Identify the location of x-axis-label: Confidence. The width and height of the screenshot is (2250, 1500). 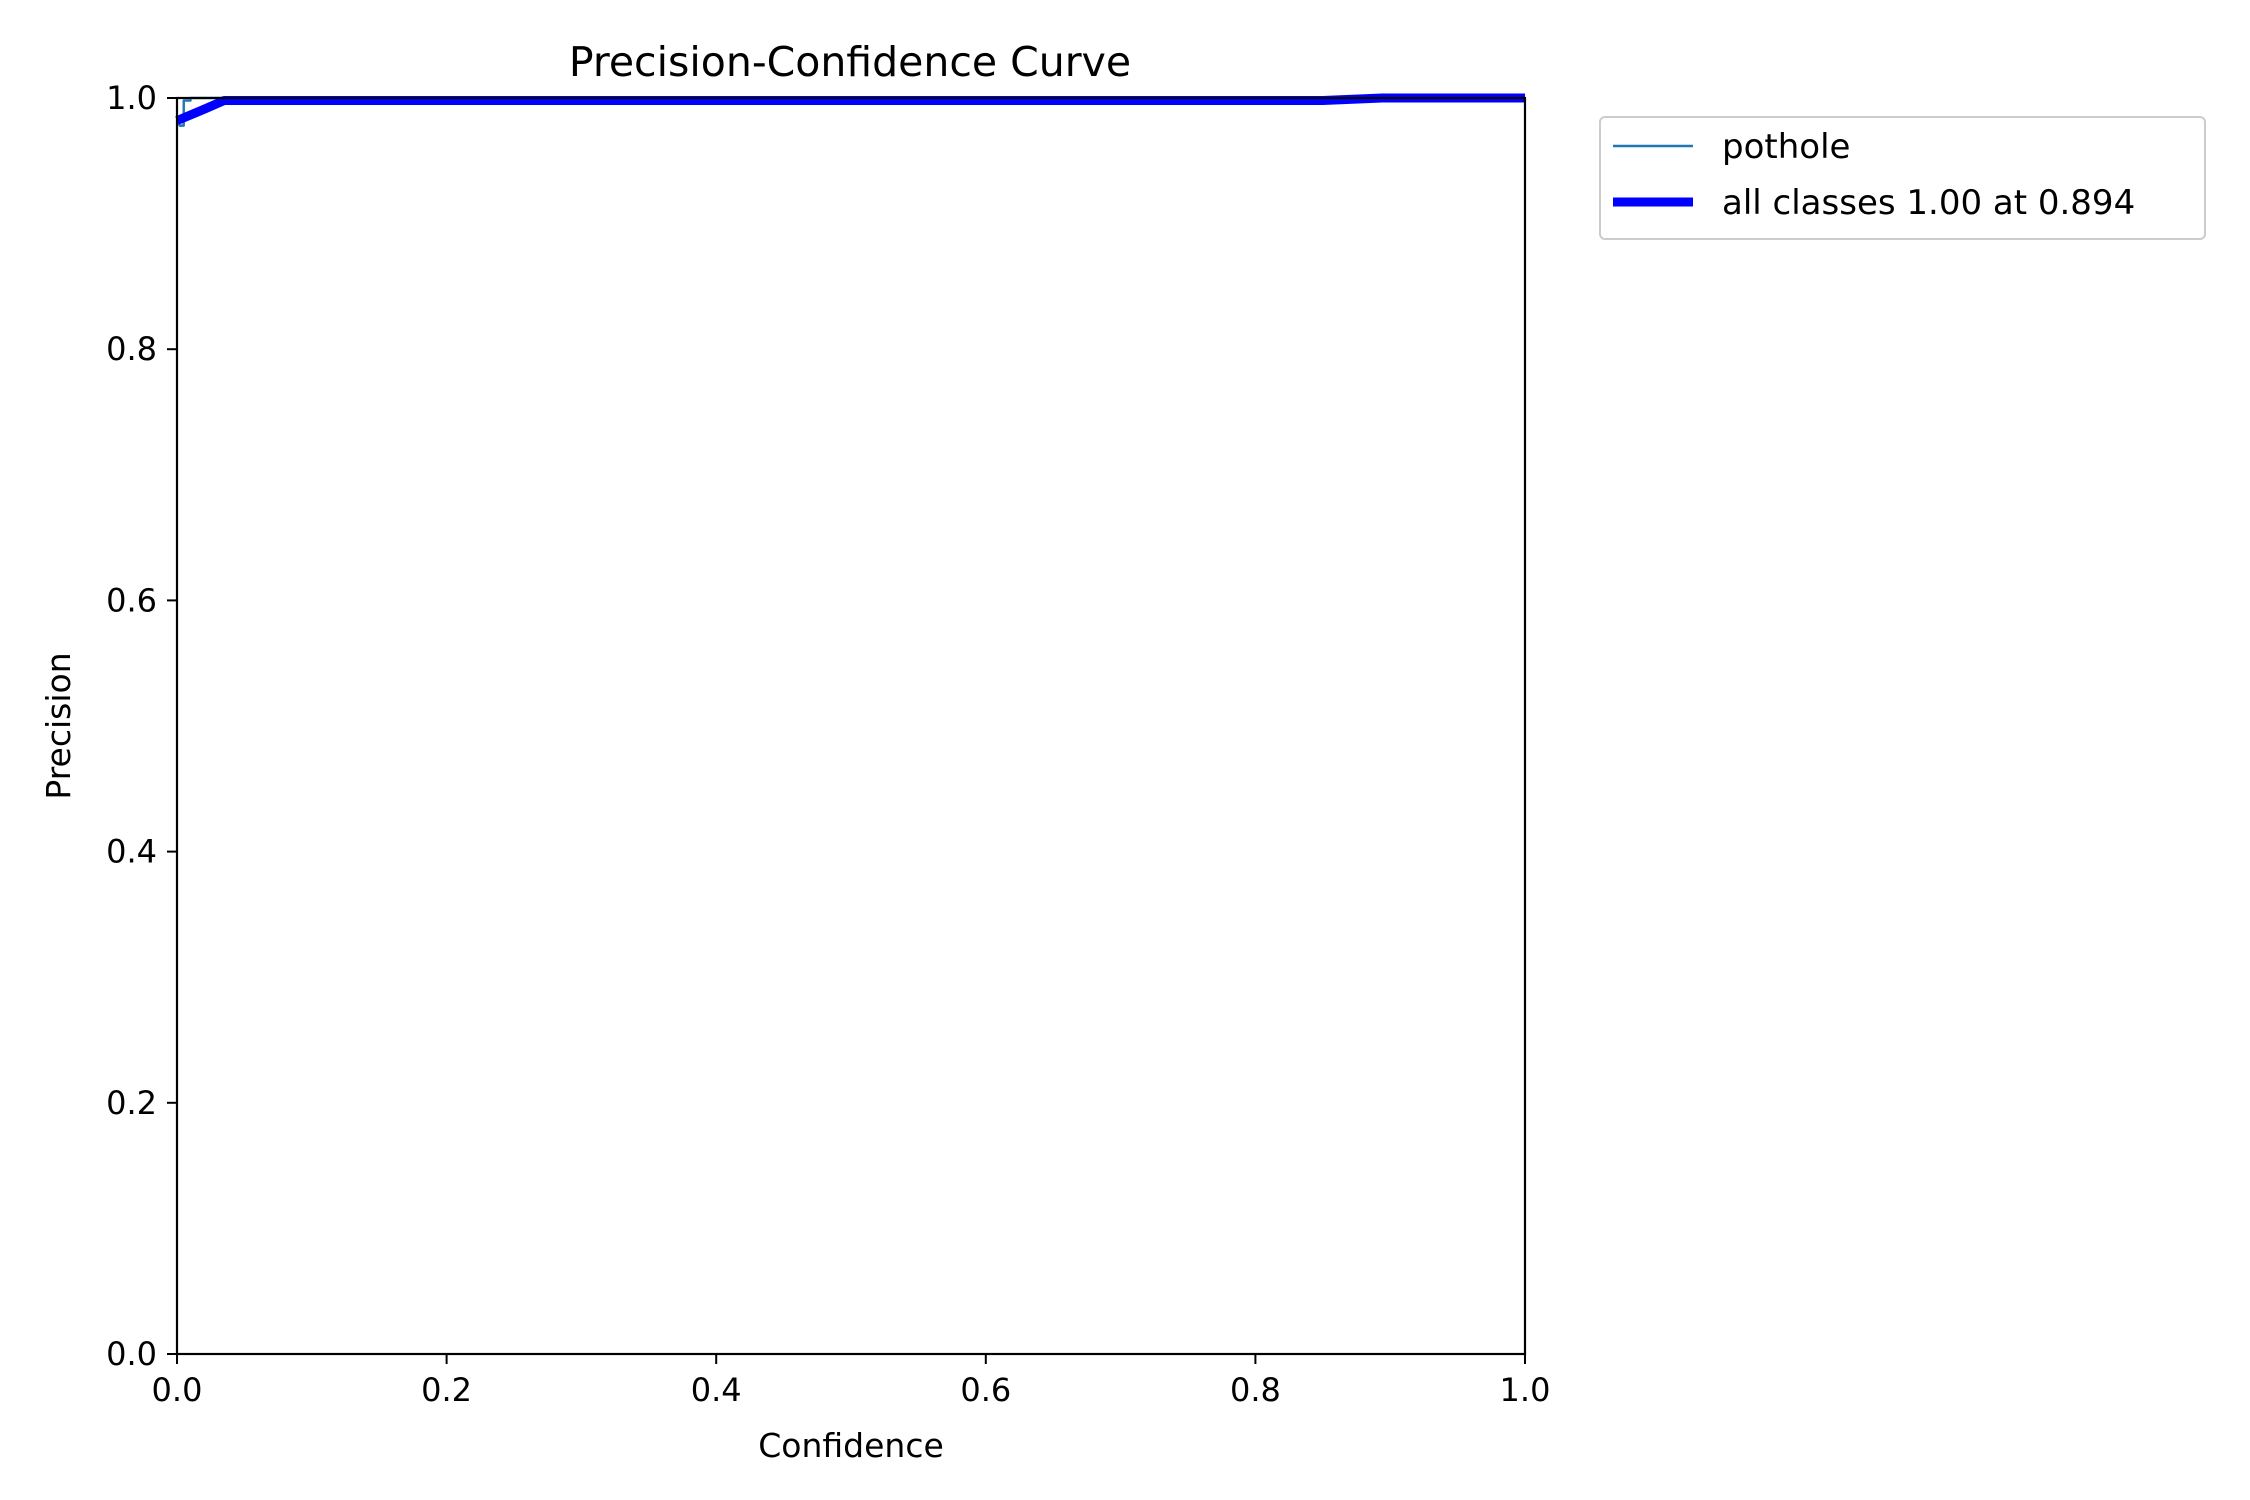
(851, 1445).